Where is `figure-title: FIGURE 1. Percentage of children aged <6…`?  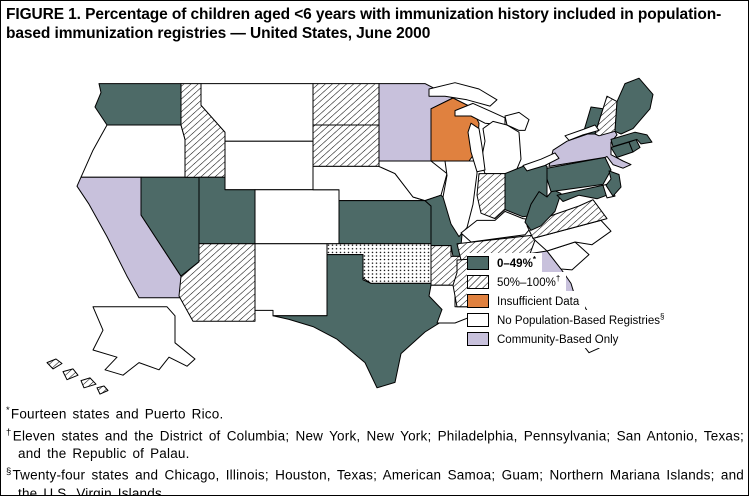 figure-title: FIGURE 1. Percentage of children aged <6… is located at coordinates (364, 24).